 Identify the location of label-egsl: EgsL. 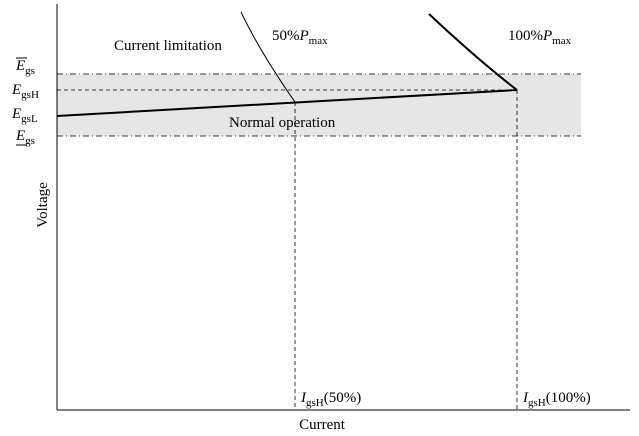
(24, 115).